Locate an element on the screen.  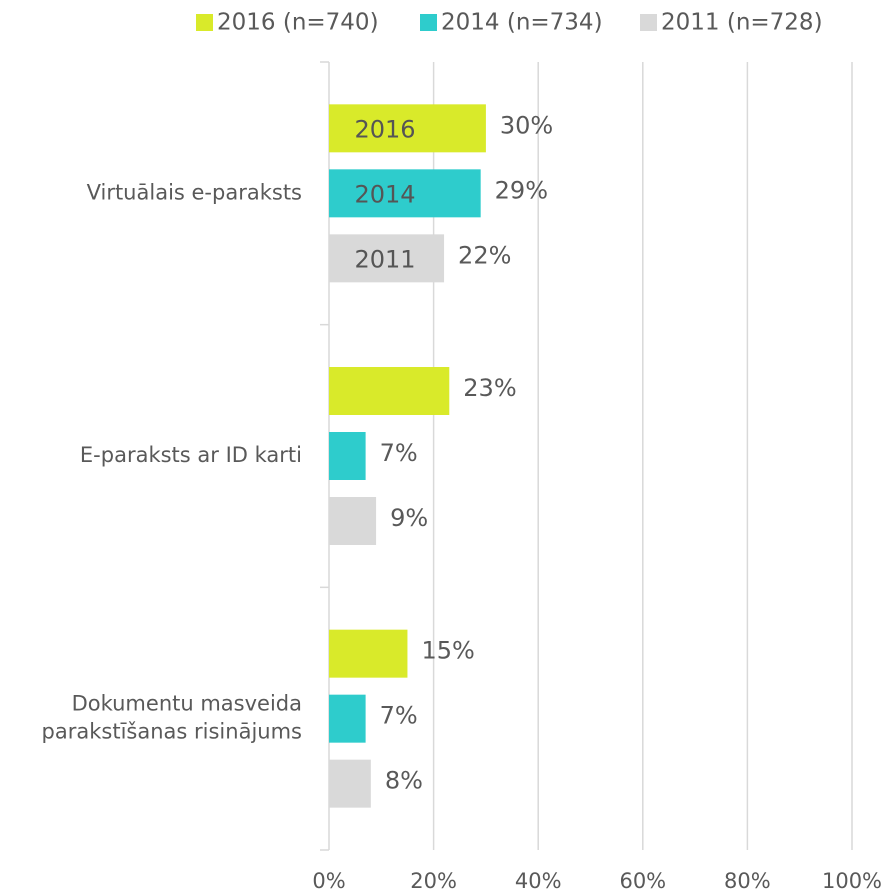
category-label: E-paraksts ar ID karti is located at coordinates (191, 455).